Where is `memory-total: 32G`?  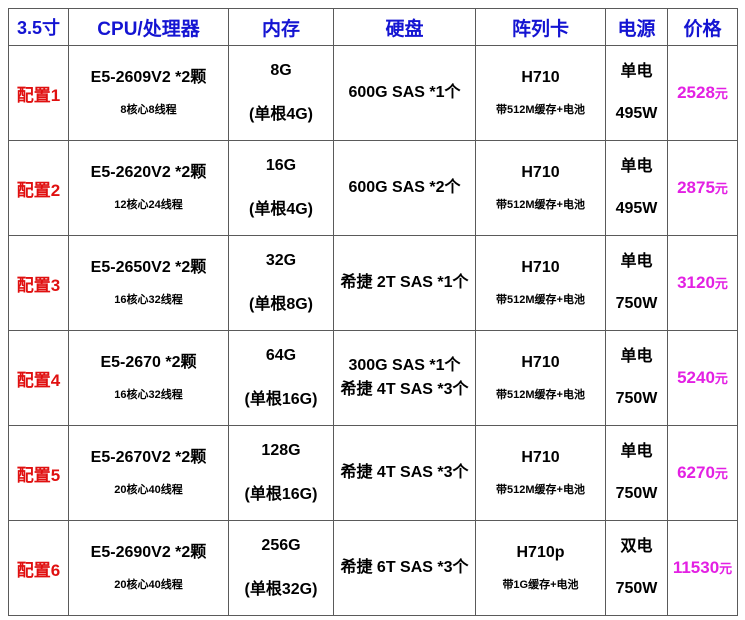 memory-total: 32G is located at coordinates (281, 260).